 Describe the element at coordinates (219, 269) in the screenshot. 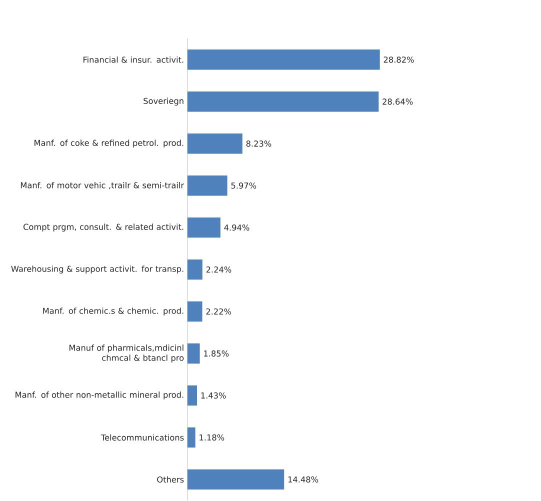

I see `data-label: 2.24%` at that location.